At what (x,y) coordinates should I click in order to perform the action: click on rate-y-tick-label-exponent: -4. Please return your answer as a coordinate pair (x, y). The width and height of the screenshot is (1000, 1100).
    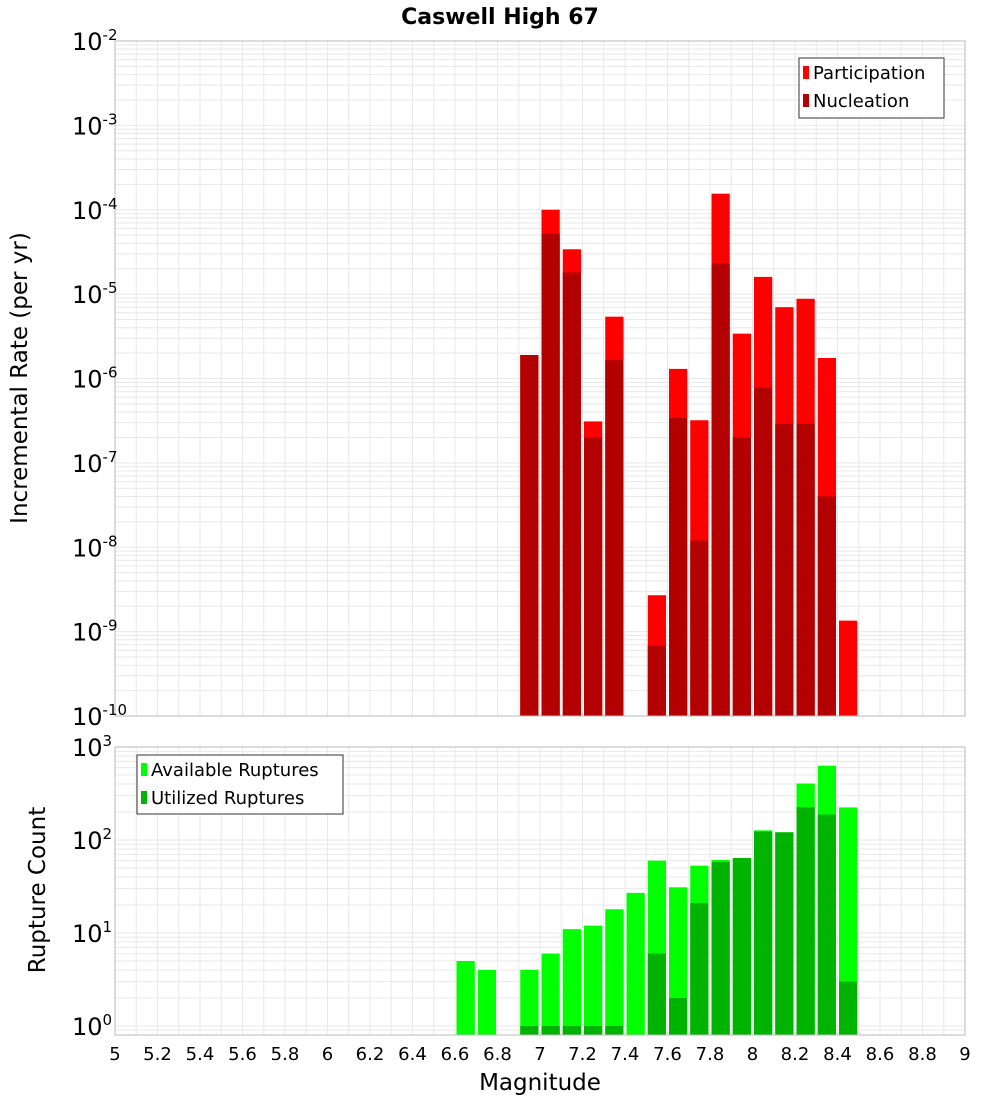
    Looking at the image, I should click on (110, 204).